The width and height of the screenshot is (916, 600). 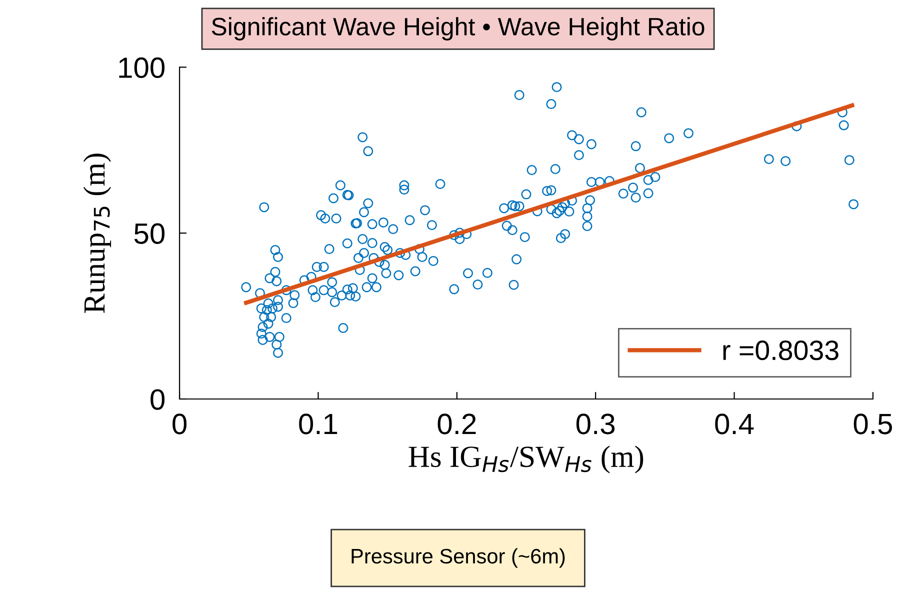 What do you see at coordinates (157, 399) in the screenshot?
I see `y-tick-label: 0` at bounding box center [157, 399].